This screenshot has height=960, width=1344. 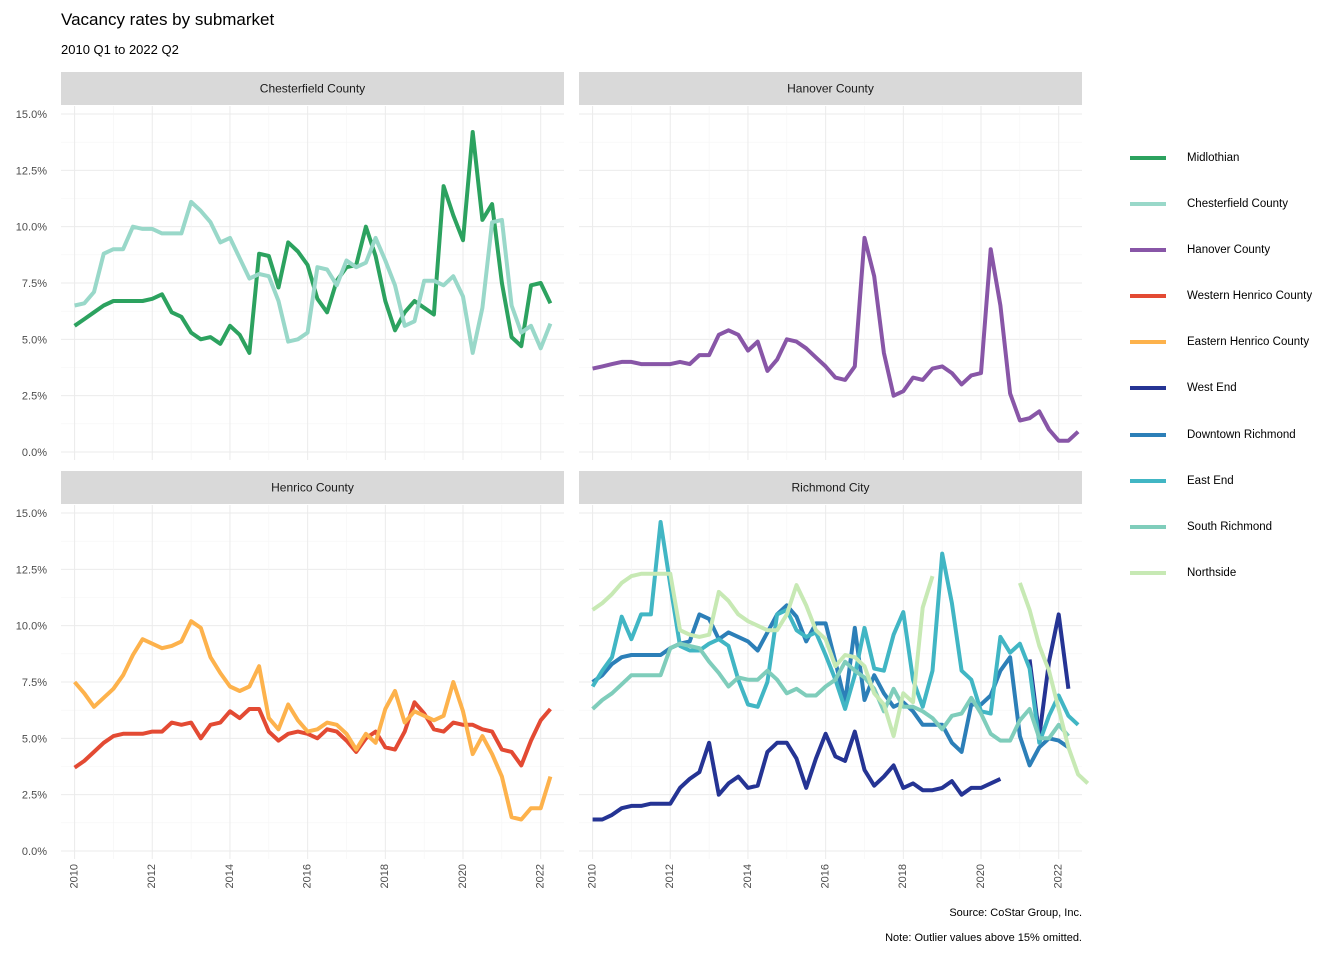 What do you see at coordinates (836, 339) in the screenshot?
I see `series-line-hanover-county` at bounding box center [836, 339].